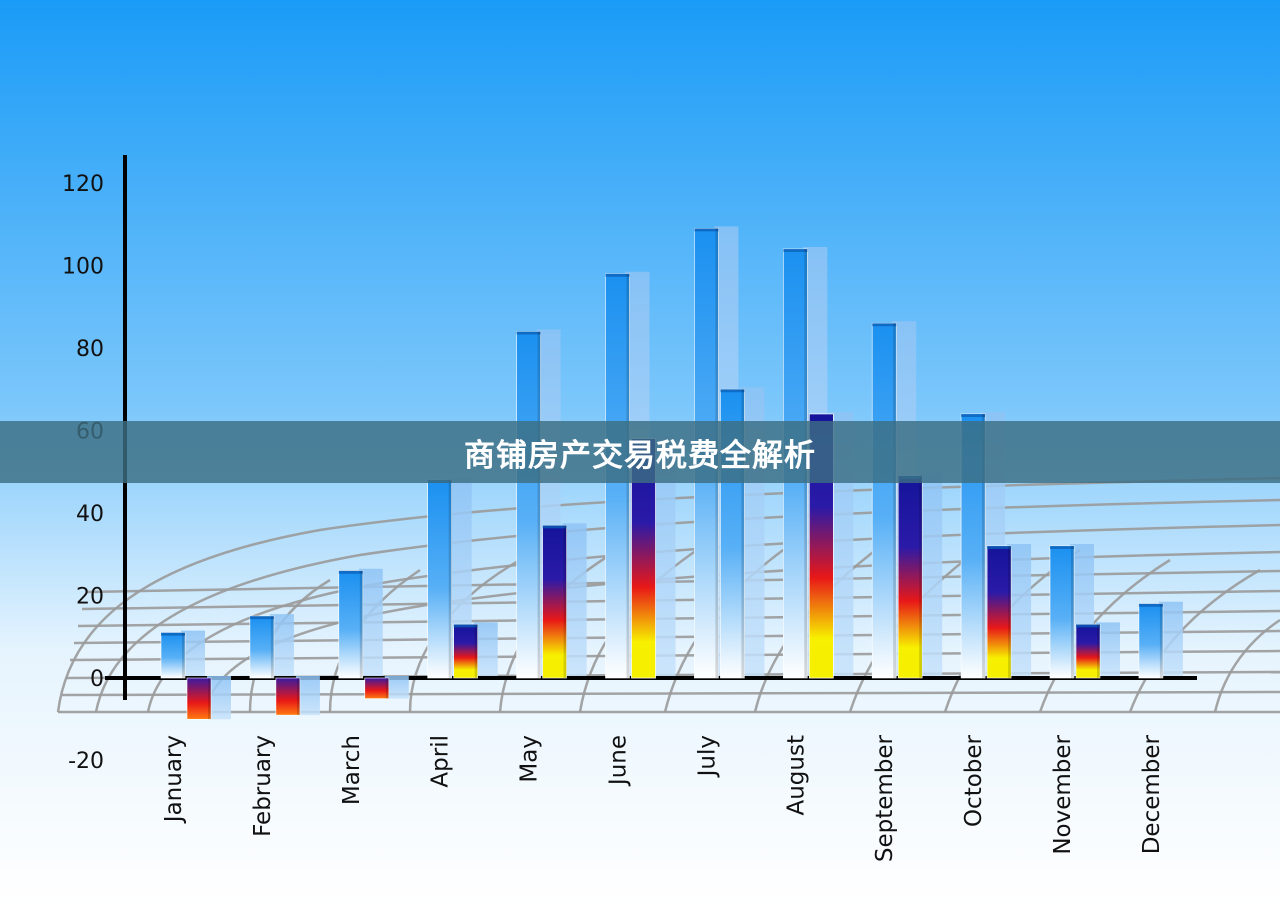 Image resolution: width=1280 pixels, height=905 pixels. Describe the element at coordinates (796, 775) in the screenshot. I see `x-tick-label: August` at that location.